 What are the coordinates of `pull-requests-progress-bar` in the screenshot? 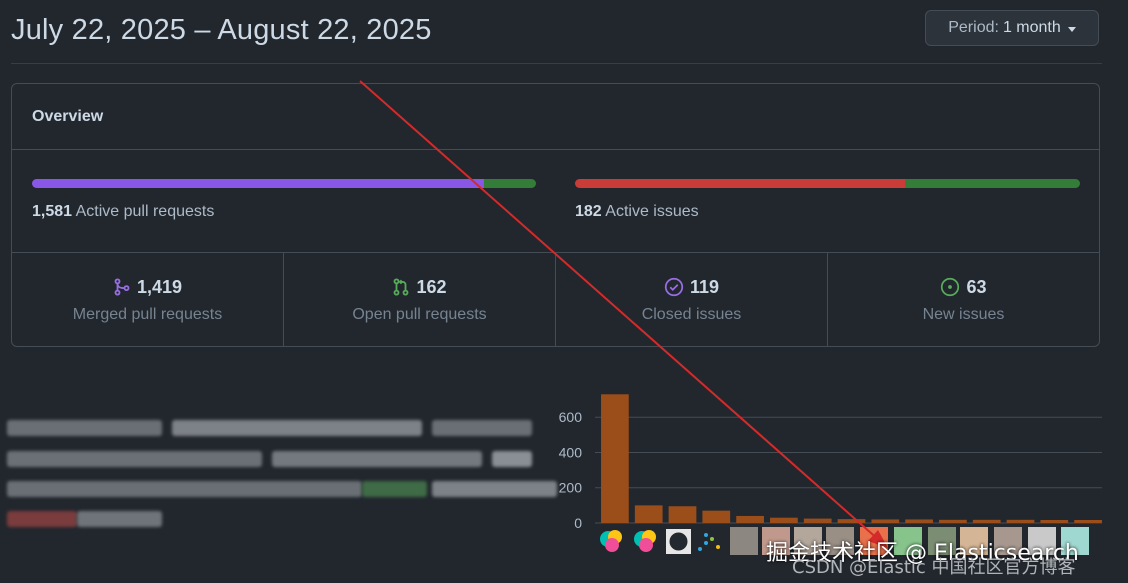 It's located at (284, 183).